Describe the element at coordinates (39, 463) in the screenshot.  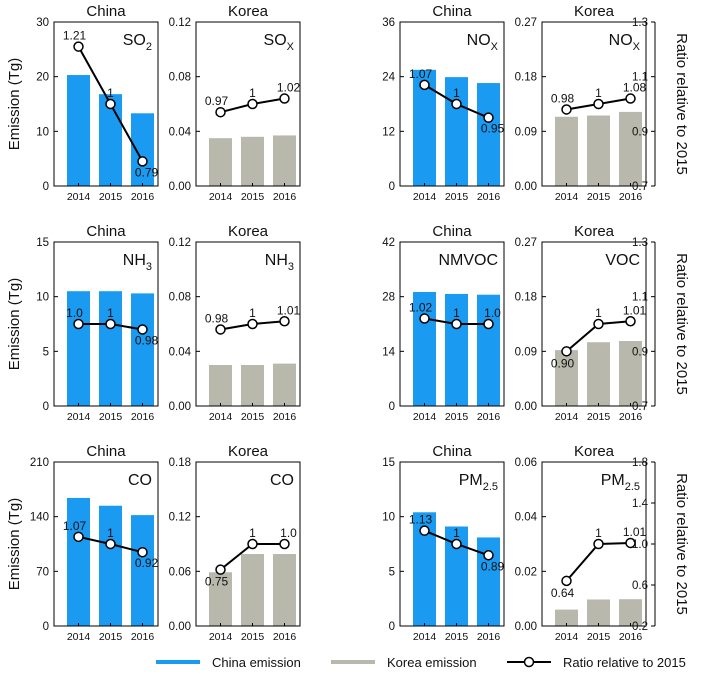
I see `y-tick-label: 210` at that location.